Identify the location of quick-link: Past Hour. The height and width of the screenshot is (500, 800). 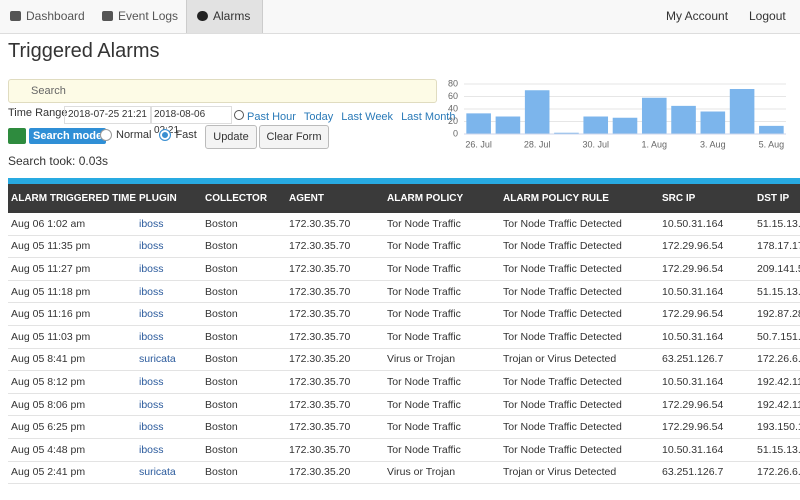
(271, 117).